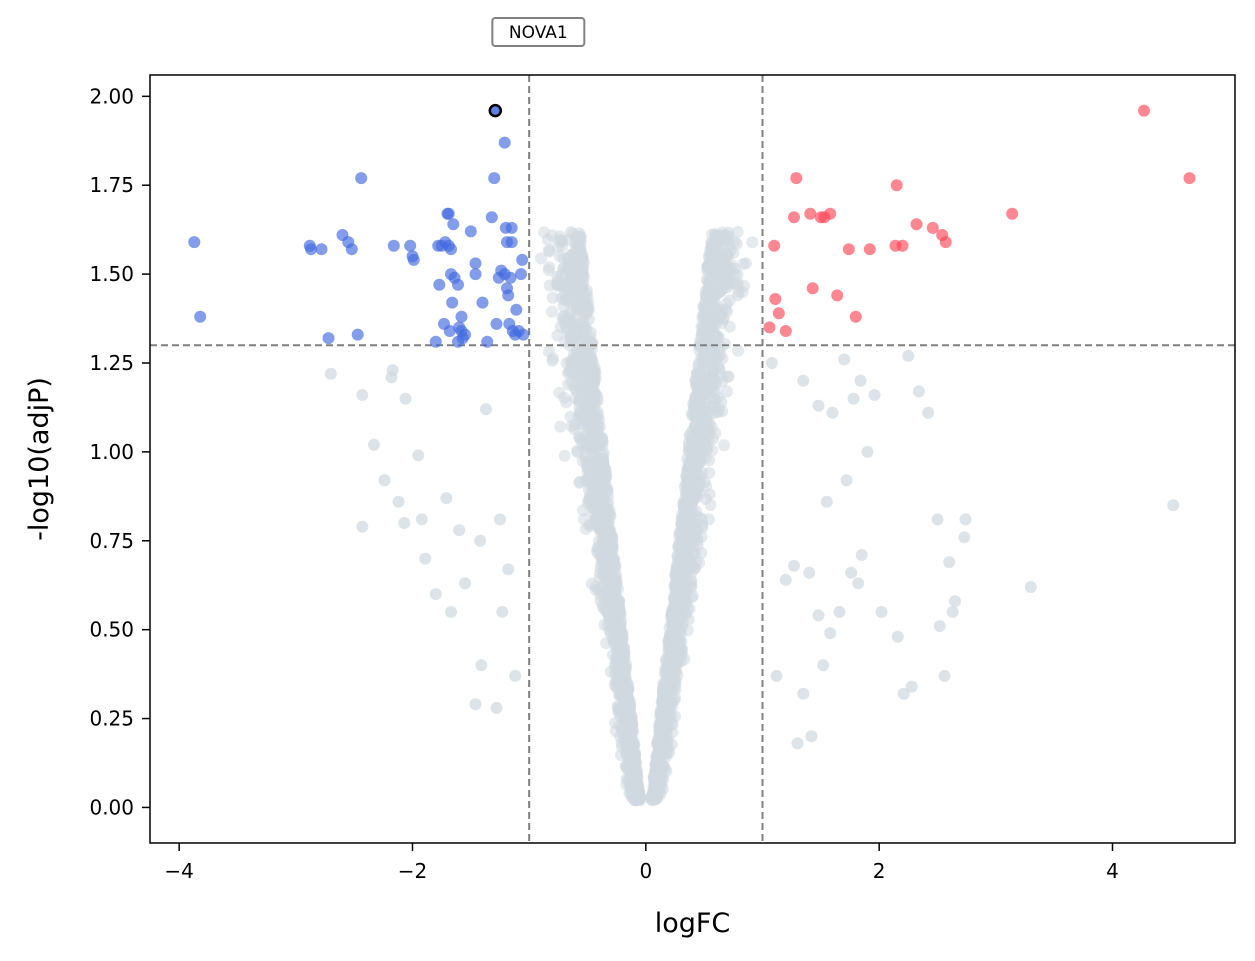  What do you see at coordinates (111, 807) in the screenshot?
I see `y-tick-label: 0.00` at bounding box center [111, 807].